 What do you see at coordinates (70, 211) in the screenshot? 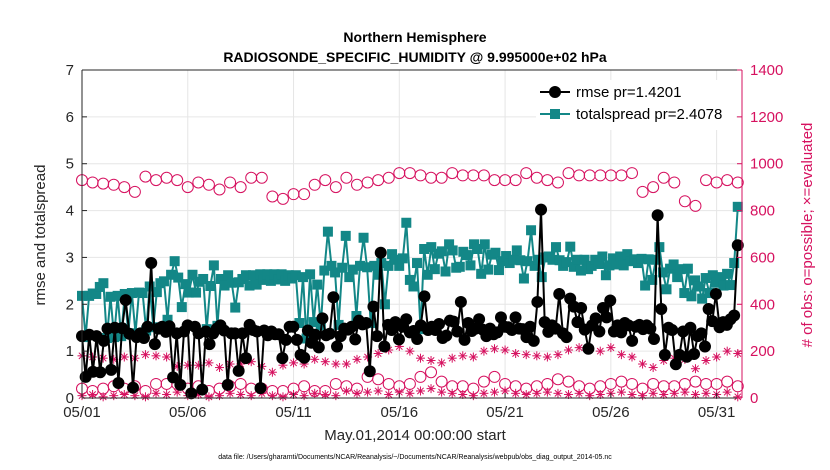
I see `y-tick-label: 4` at bounding box center [70, 211].